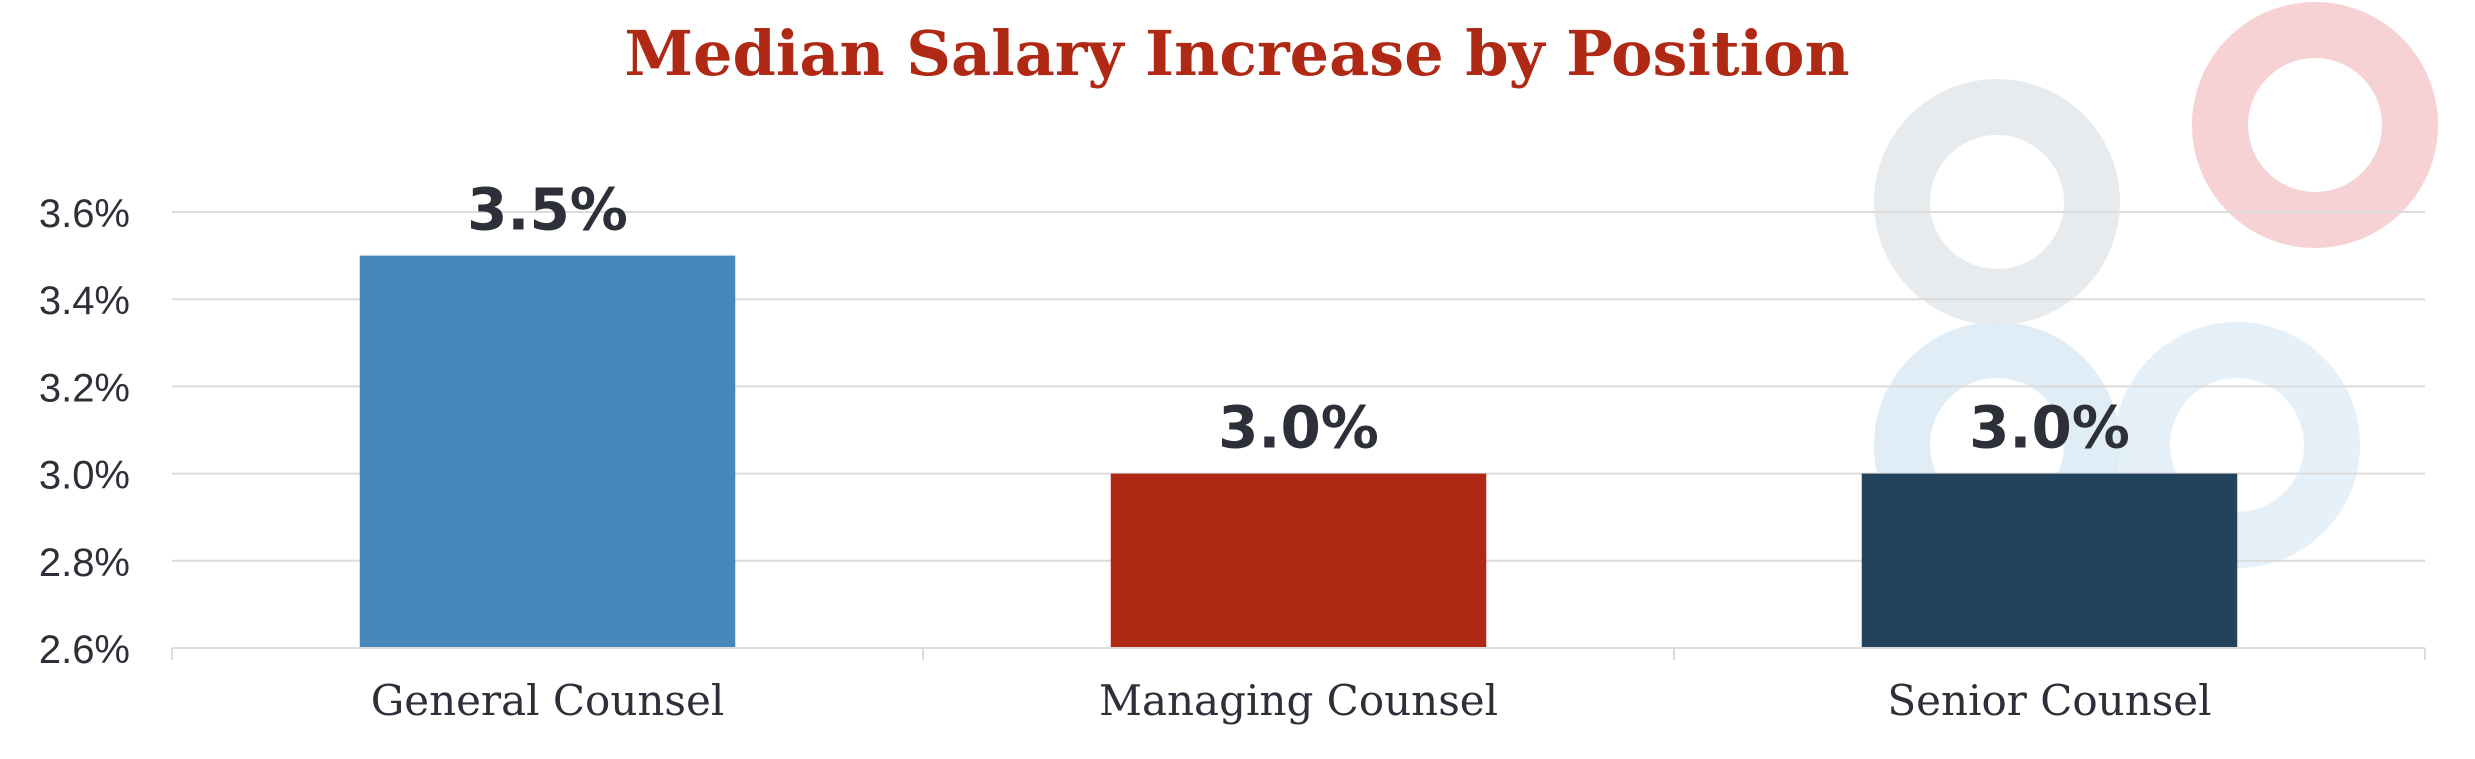 The width and height of the screenshot is (2475, 759). I want to click on y-tick-label: 3.4%, so click(84, 301).